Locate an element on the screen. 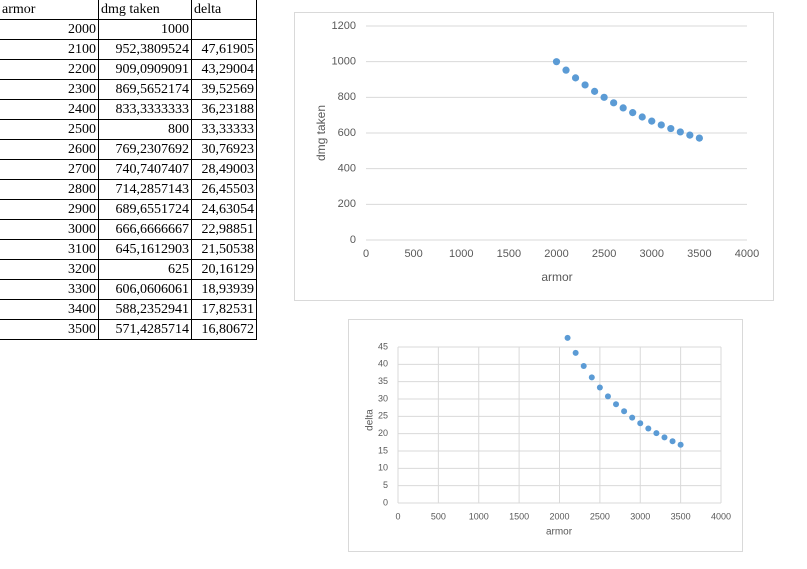 The image size is (807, 569). y-tick-label: 5 is located at coordinates (385, 485).